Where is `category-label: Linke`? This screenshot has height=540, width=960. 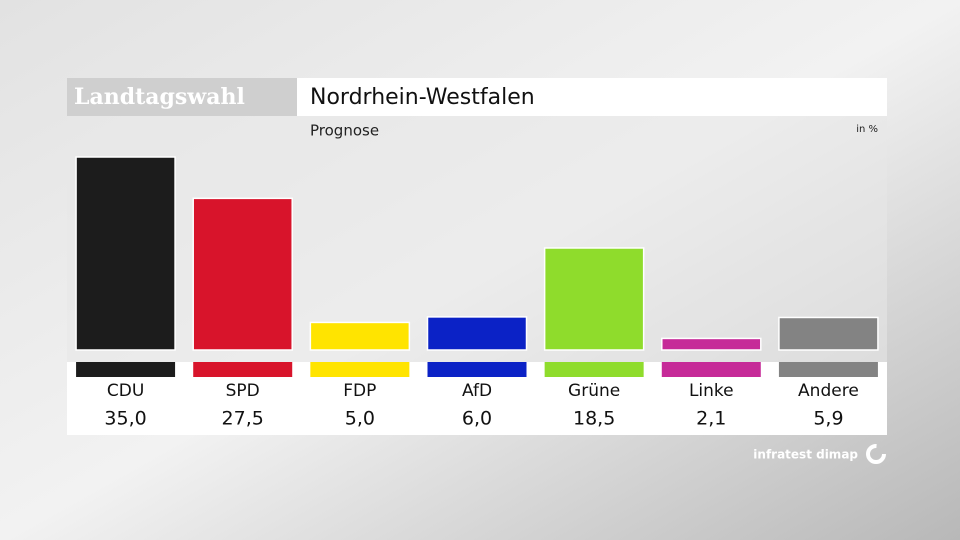
category-label: Linke is located at coordinates (711, 391).